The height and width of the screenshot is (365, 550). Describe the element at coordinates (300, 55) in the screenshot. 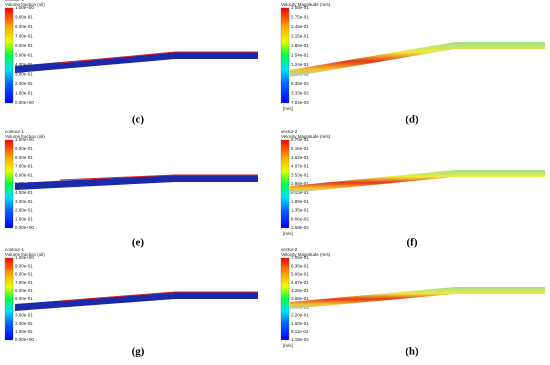

I see `colorbar-tick-label: 1.54e-01` at that location.